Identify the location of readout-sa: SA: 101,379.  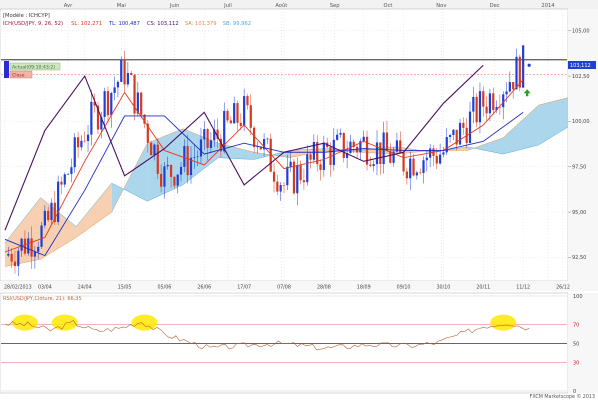
(201, 24).